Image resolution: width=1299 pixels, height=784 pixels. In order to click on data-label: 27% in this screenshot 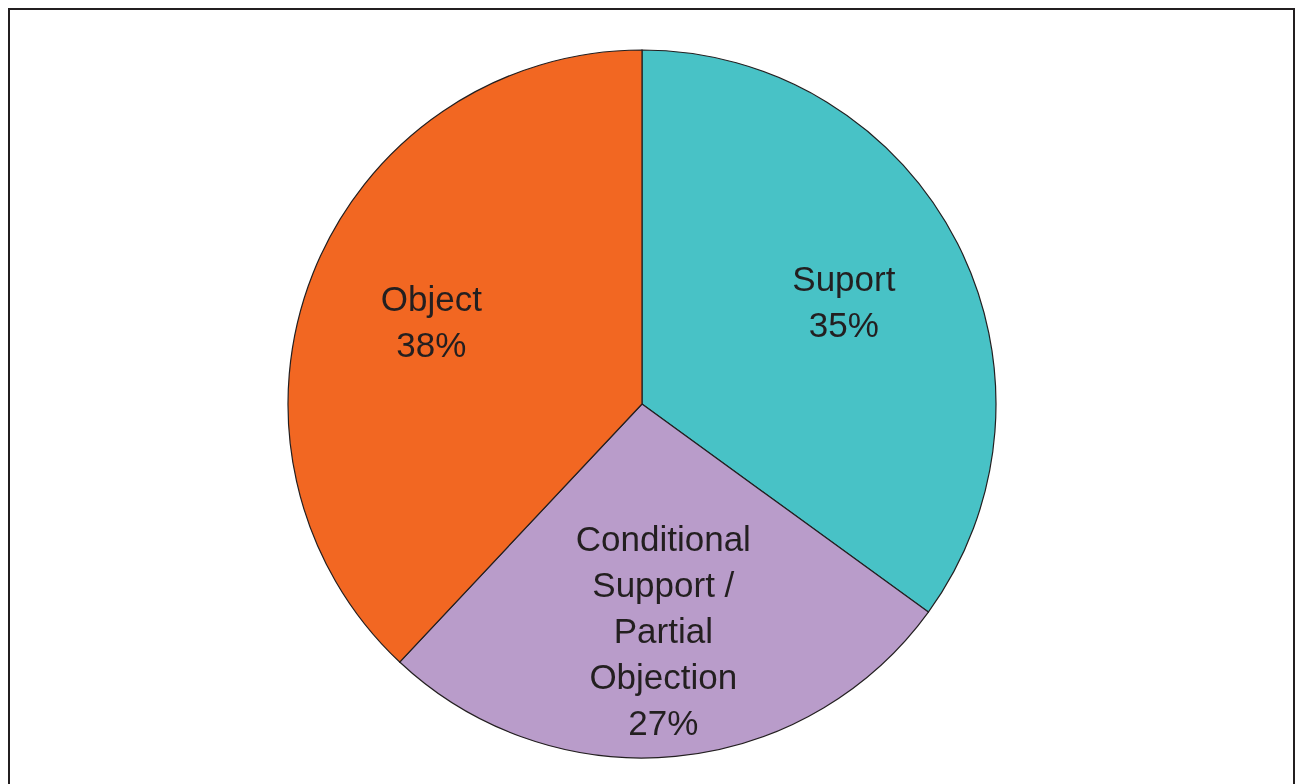, I will do `click(663, 722)`.